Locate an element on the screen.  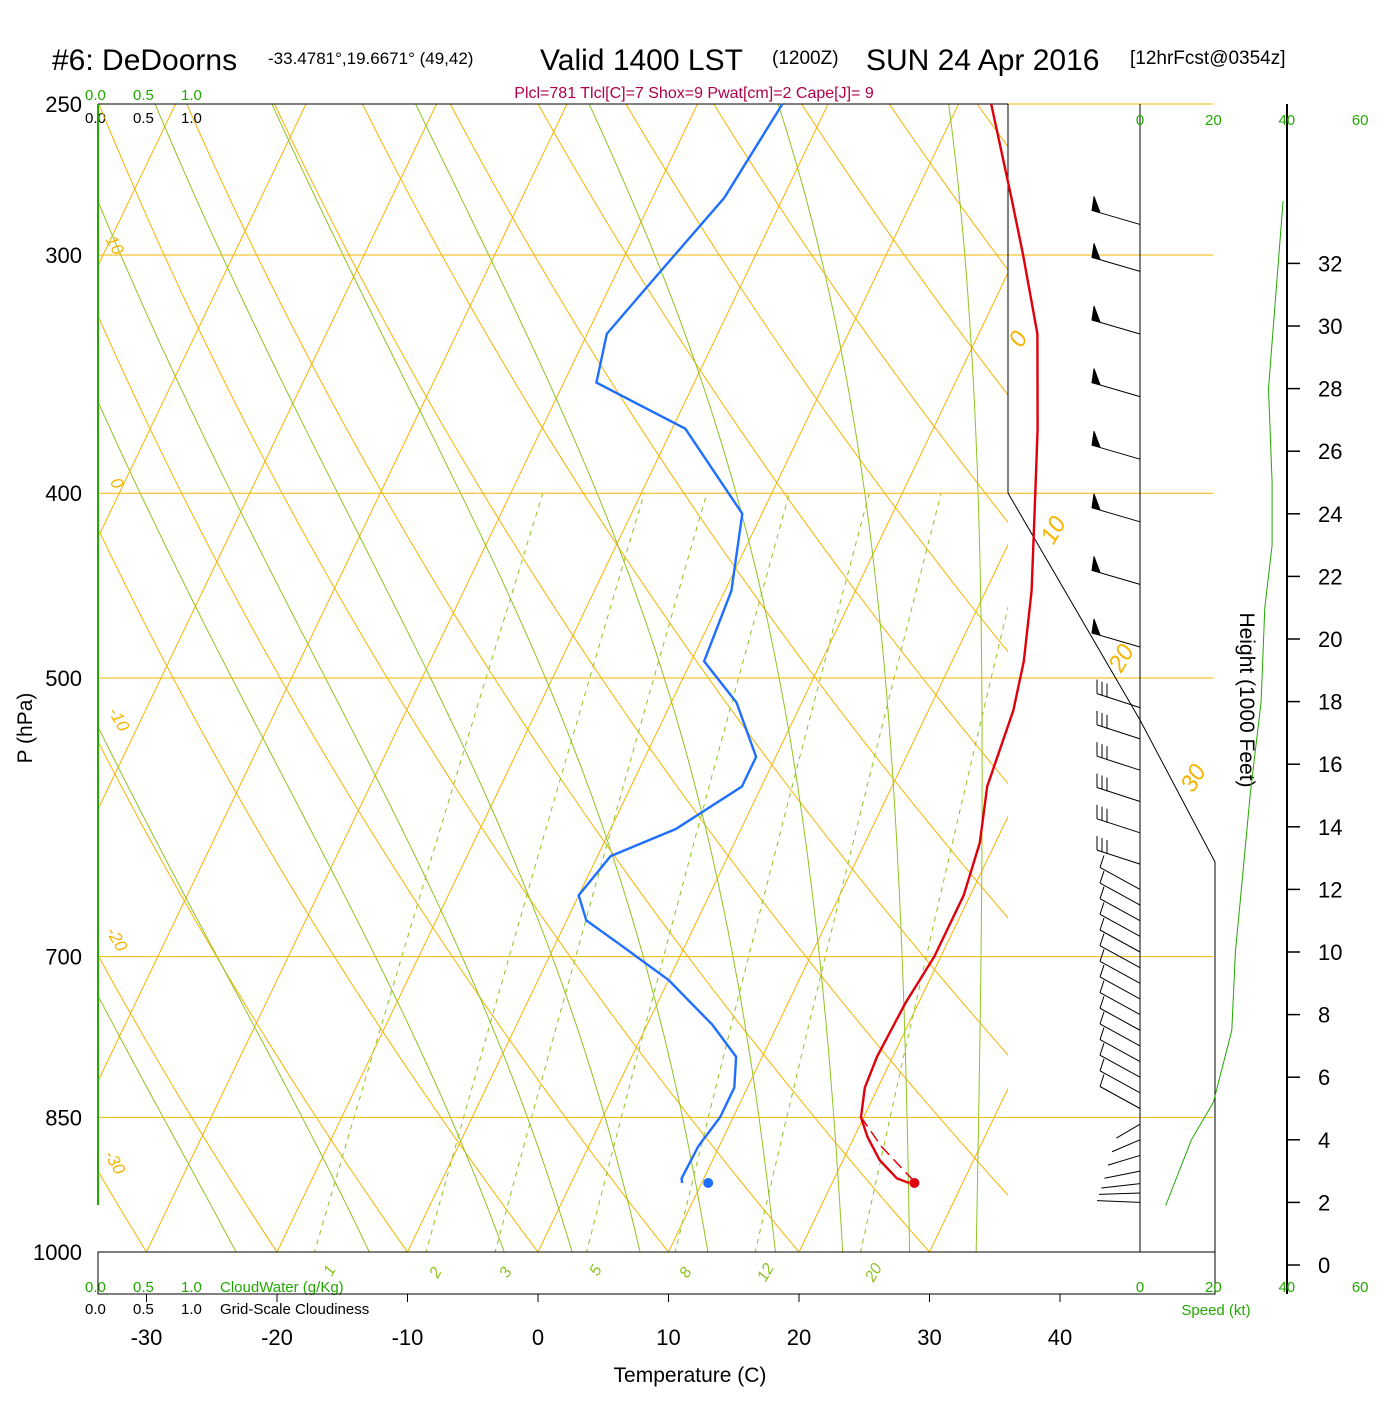
height-tick-label: 12 is located at coordinates (1330, 889).